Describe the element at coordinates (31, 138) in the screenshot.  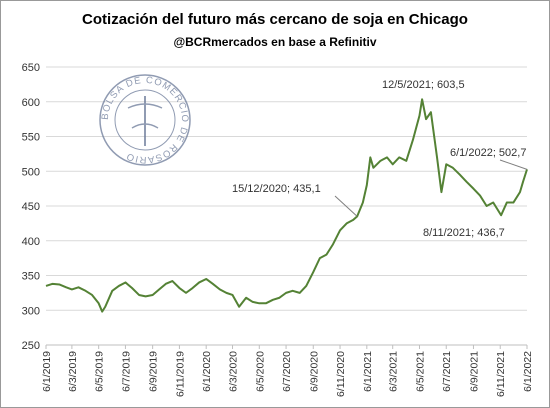
I see `y-tick-label: 550` at that location.